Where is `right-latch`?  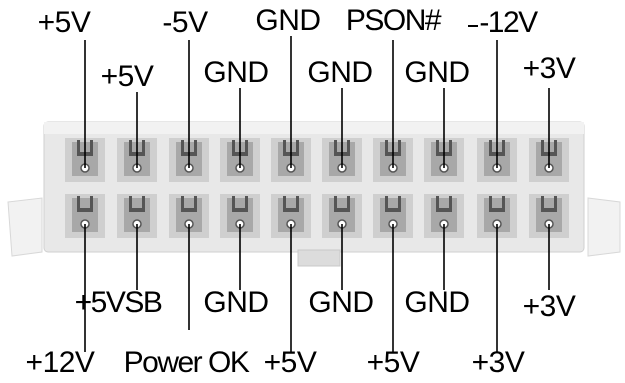 right-latch is located at coordinates (604, 227).